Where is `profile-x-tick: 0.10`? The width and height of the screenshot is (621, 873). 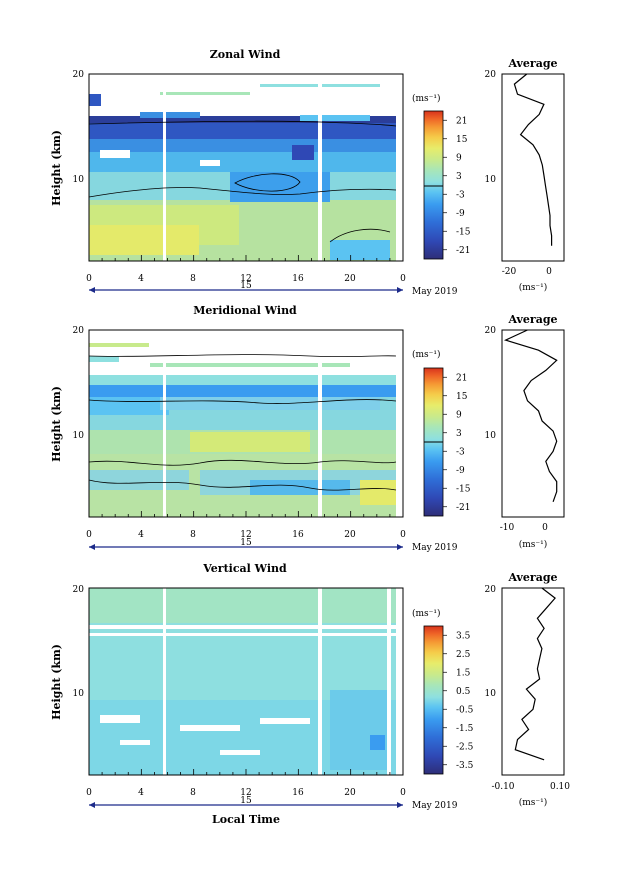 profile-x-tick: 0.10 is located at coordinates (560, 787).